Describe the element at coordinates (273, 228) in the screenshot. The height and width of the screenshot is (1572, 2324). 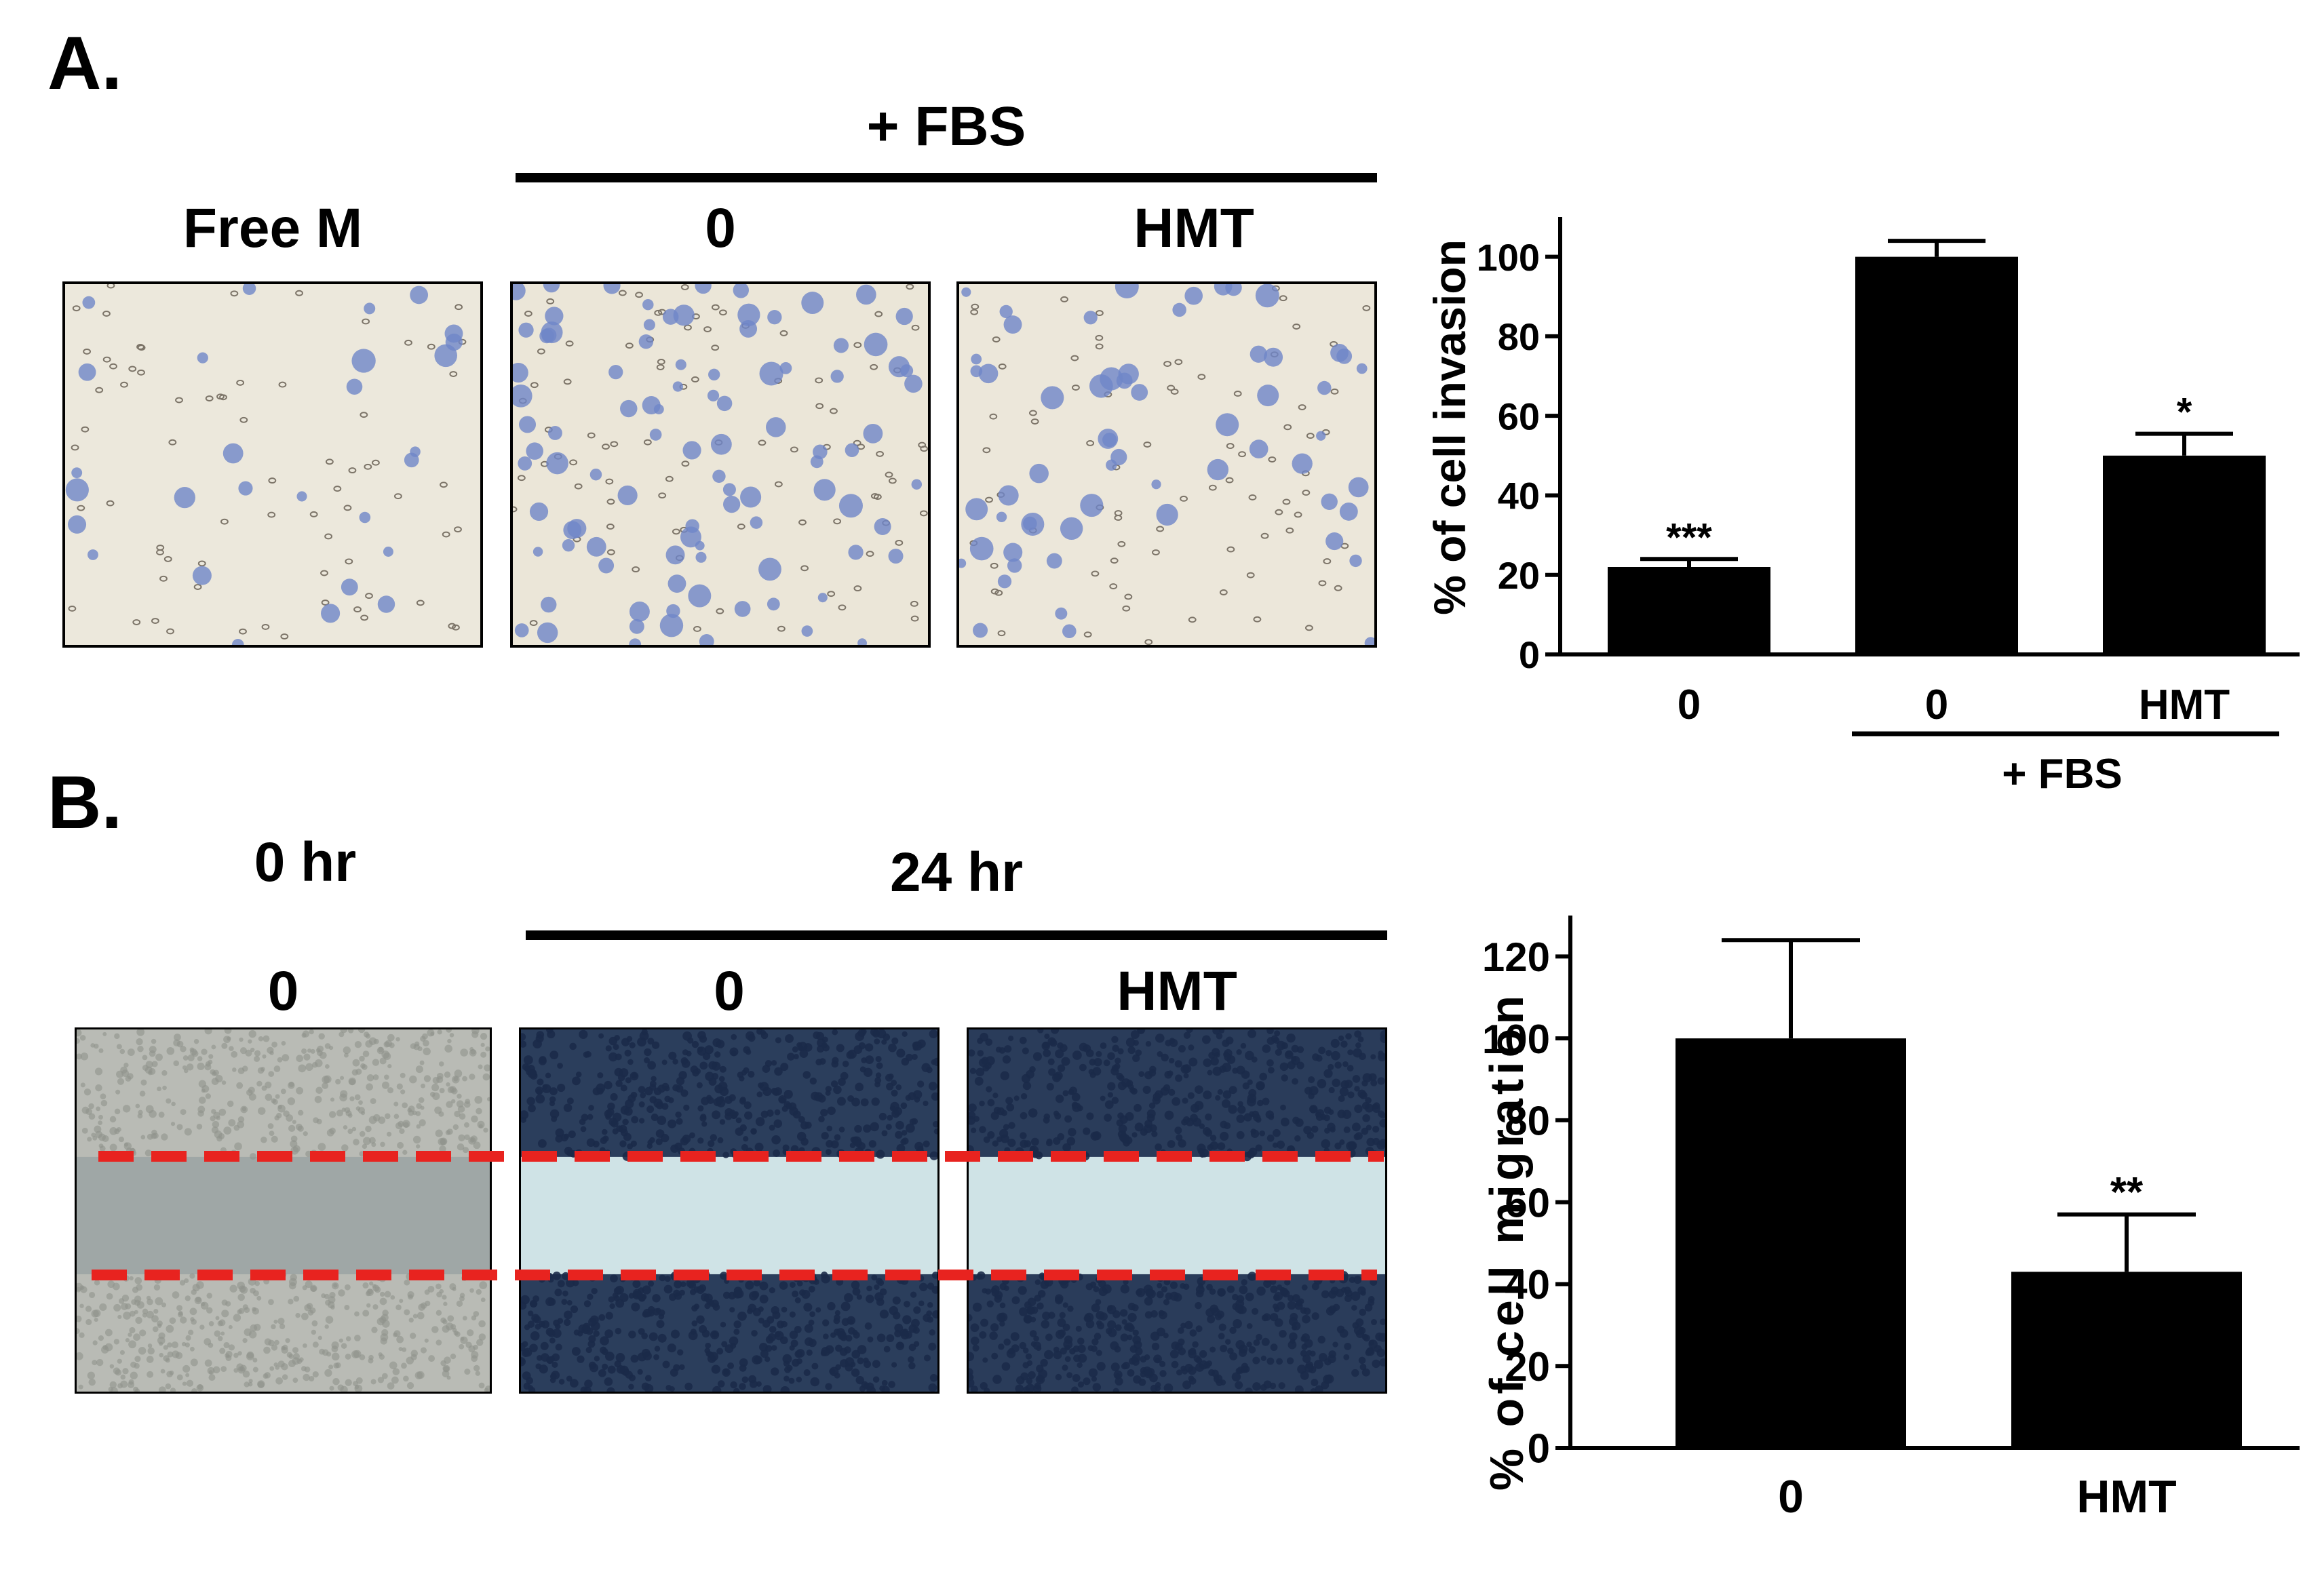
I see `panel-a-label-free-m: Free M` at that location.